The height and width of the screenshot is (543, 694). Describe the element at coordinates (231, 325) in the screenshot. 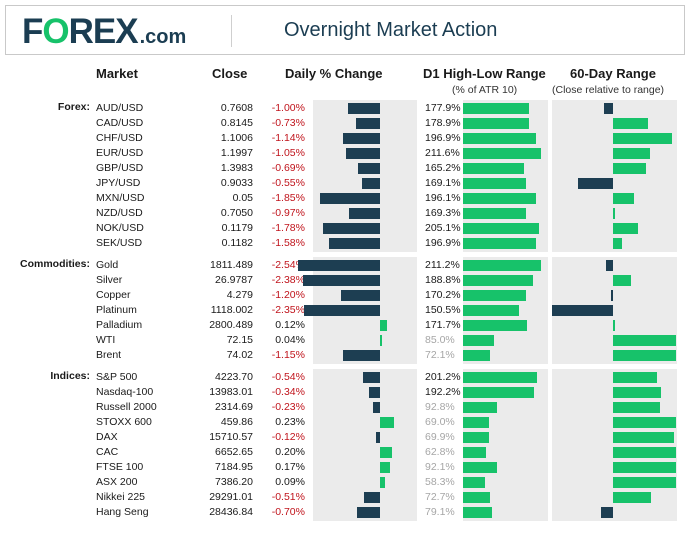

I see `close-value: 2800.489` at that location.